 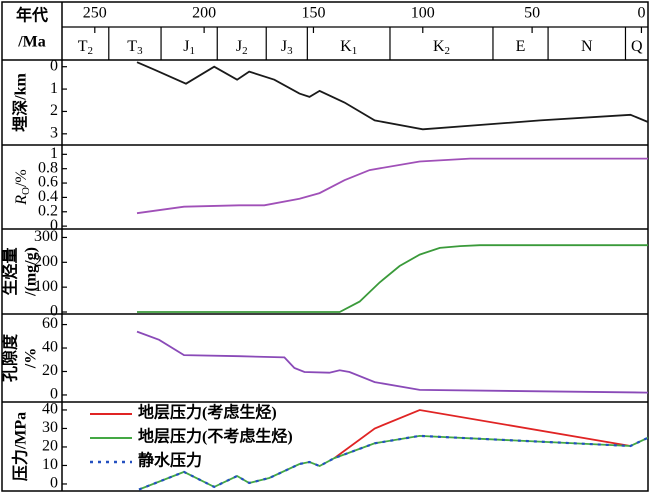 I want to click on strata-name: Q, so click(x=637, y=46).